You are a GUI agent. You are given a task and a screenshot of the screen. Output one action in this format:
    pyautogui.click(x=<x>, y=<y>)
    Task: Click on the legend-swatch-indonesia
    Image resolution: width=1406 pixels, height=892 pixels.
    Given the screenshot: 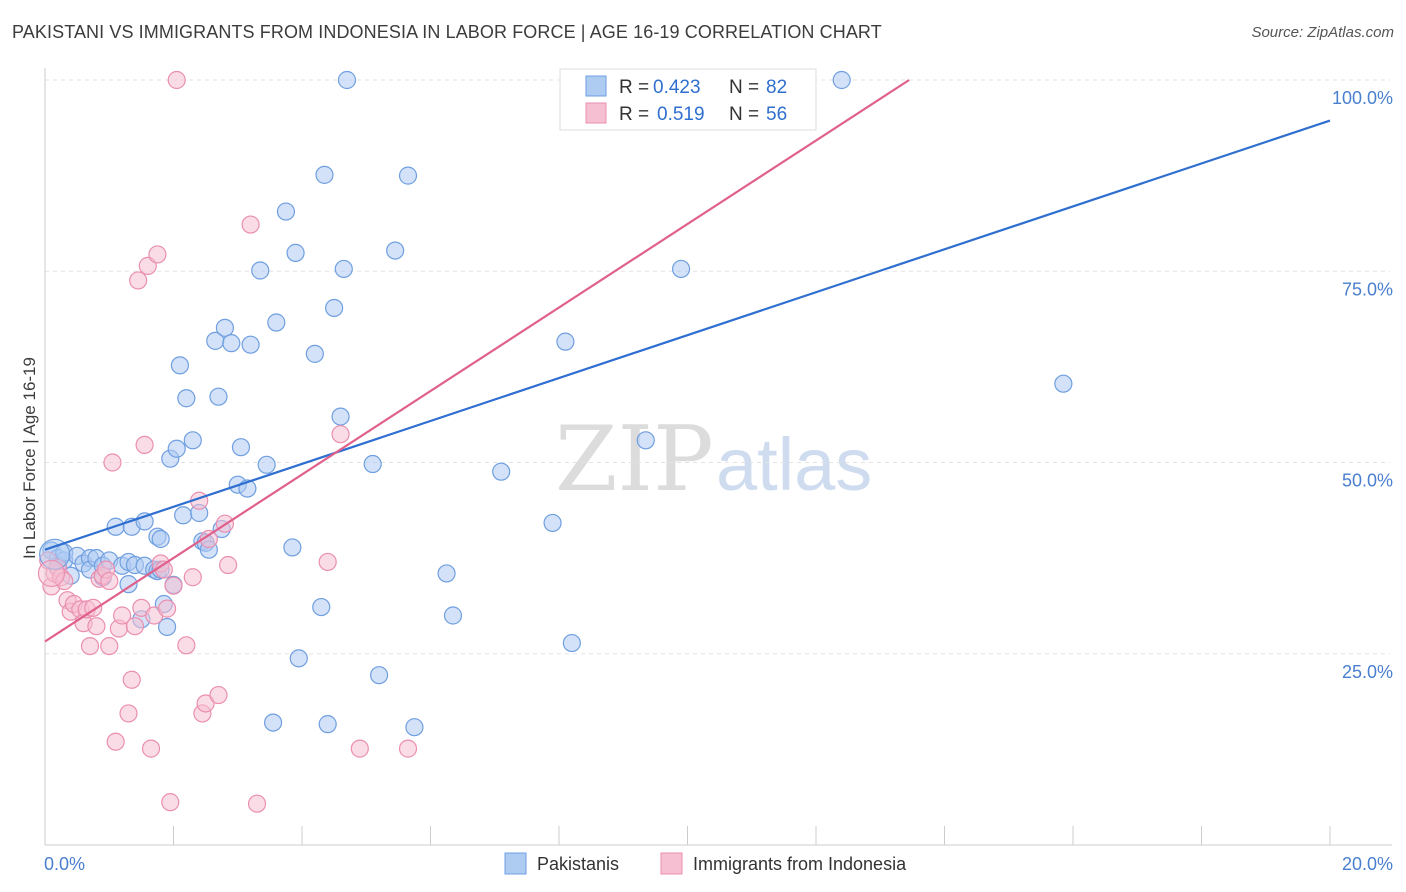 What is the action you would take?
    pyautogui.click(x=596, y=113)
    